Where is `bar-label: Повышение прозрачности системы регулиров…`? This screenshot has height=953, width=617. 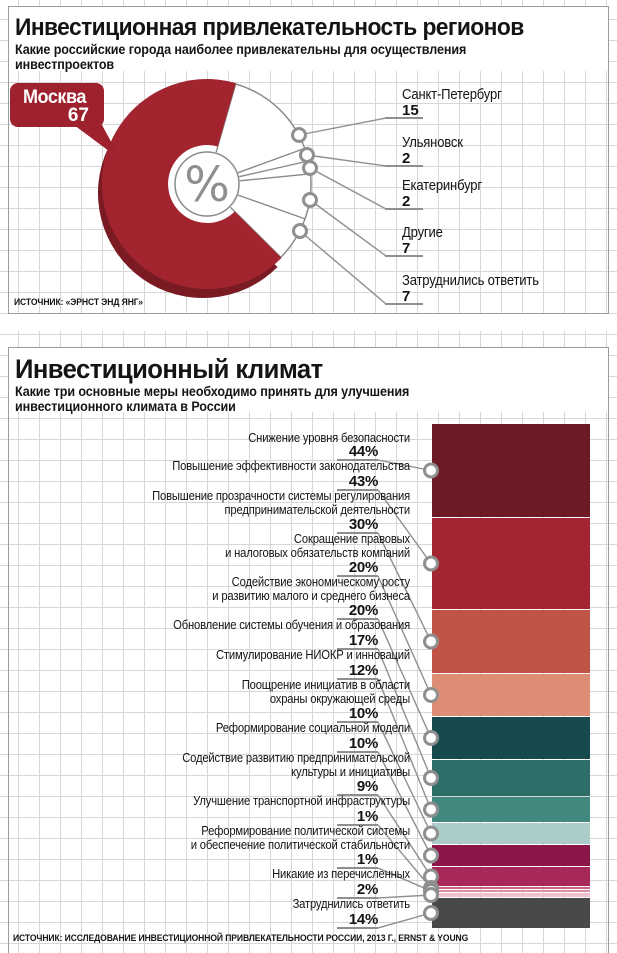
bar-label: Повышение прозрачности системы регулиров… is located at coordinates (281, 503).